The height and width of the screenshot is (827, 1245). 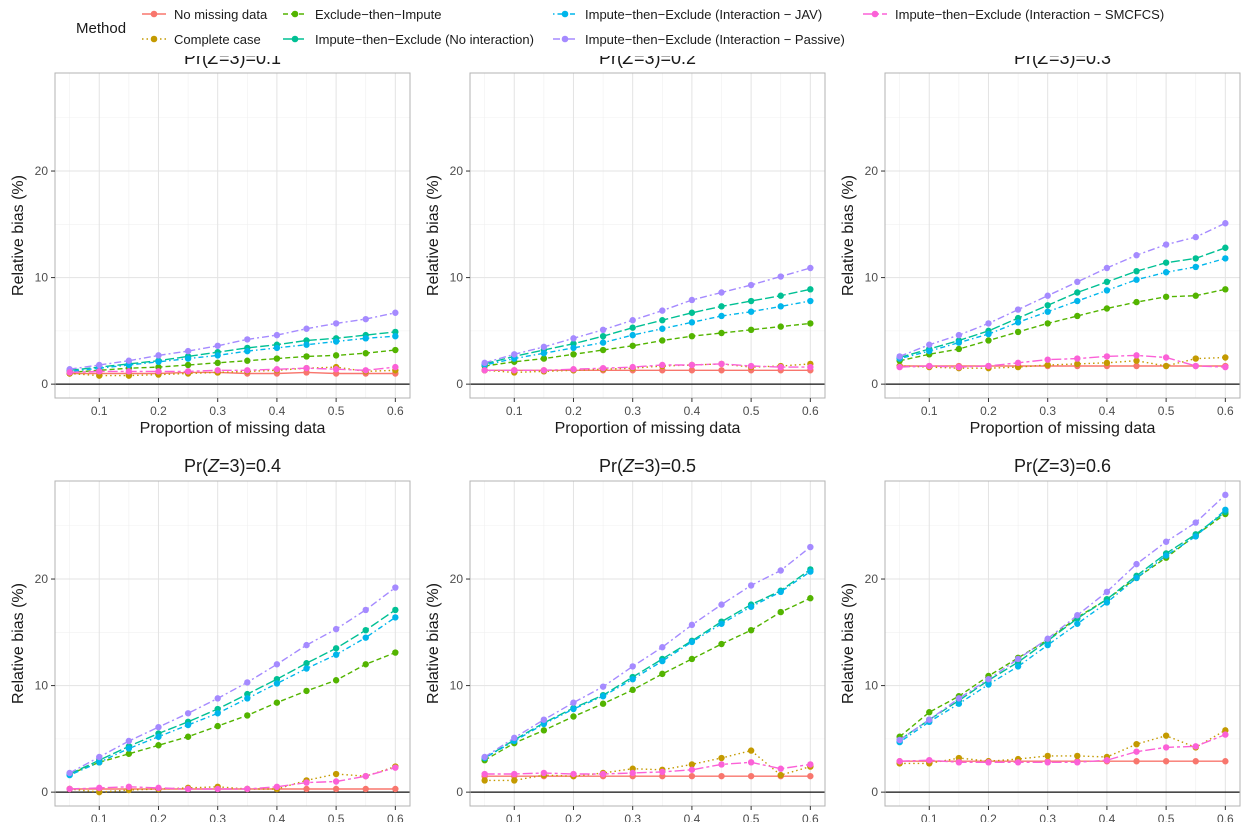 What do you see at coordinates (665, 466) in the screenshot?
I see `panel-title-suffix: =3)=0.5` at bounding box center [665, 466].